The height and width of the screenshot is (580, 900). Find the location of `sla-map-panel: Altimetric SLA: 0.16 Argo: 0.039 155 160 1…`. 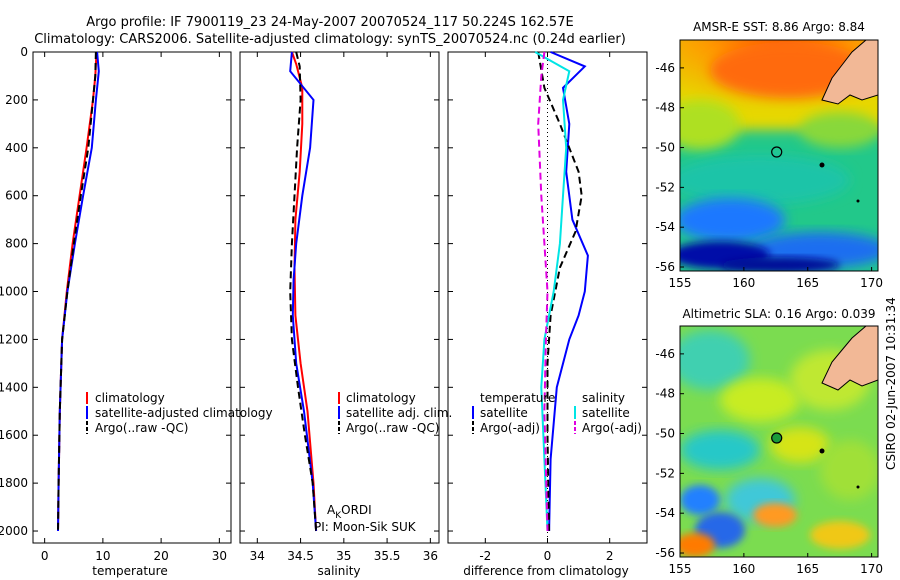

sla-map-panel: Altimetric SLA: 0.16 Argo: 0.039 155 160 1… is located at coordinates (769, 441).